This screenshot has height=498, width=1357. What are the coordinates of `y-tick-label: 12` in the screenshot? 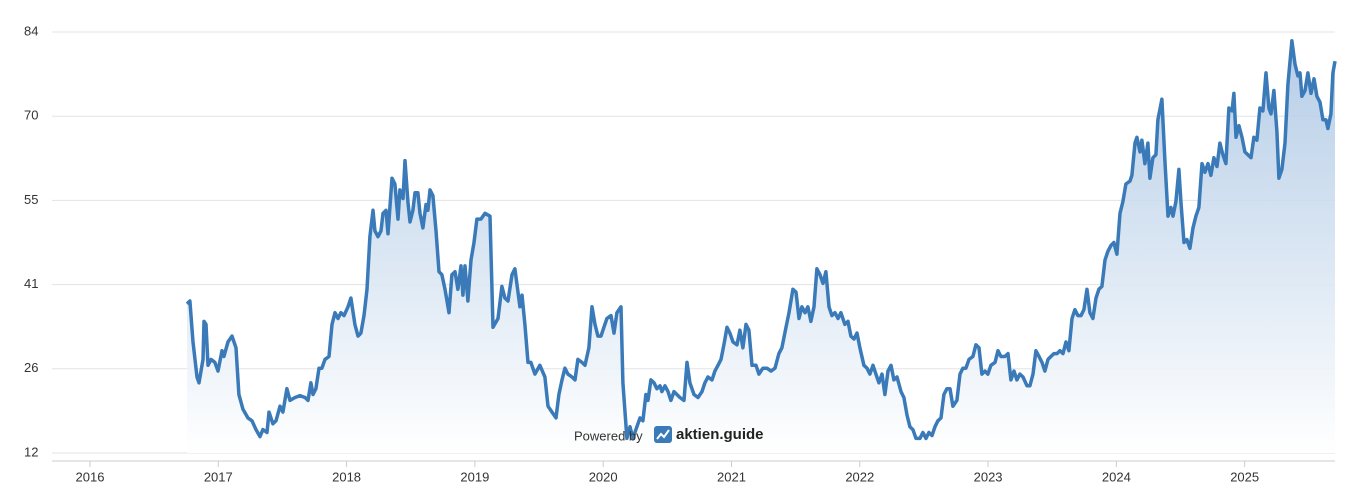 It's located at (31, 451).